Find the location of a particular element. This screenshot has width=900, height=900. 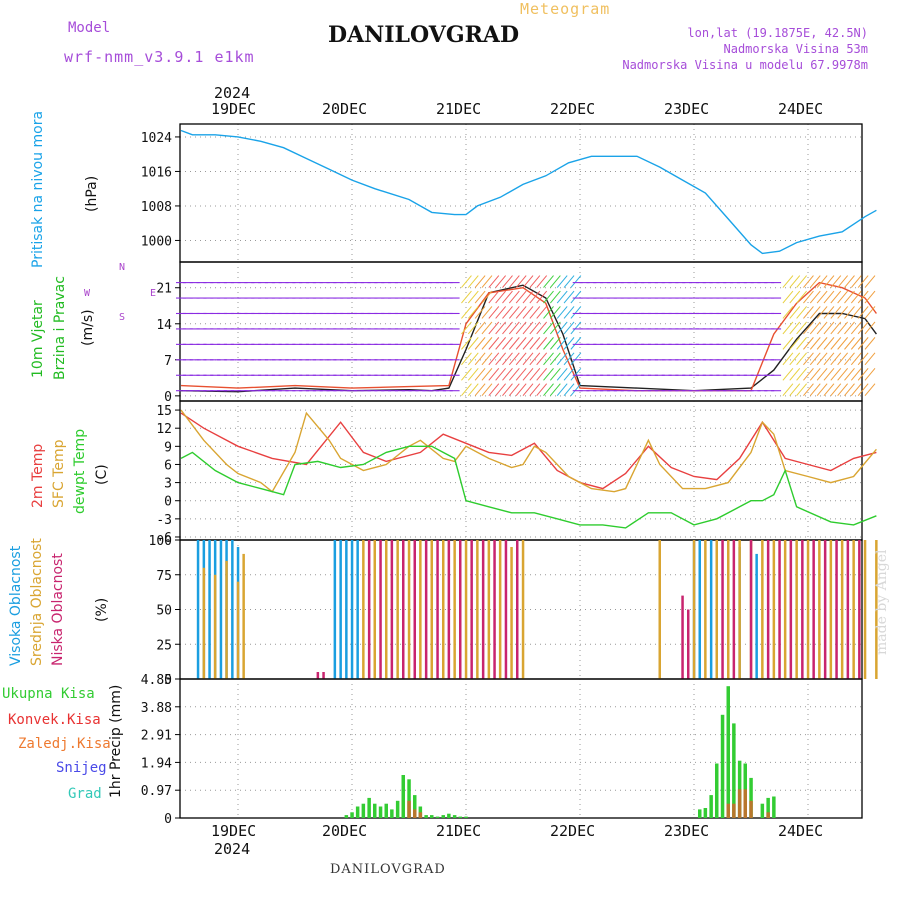

cloud-mid-label: Srednja Oblacnost is located at coordinates (37, 602).